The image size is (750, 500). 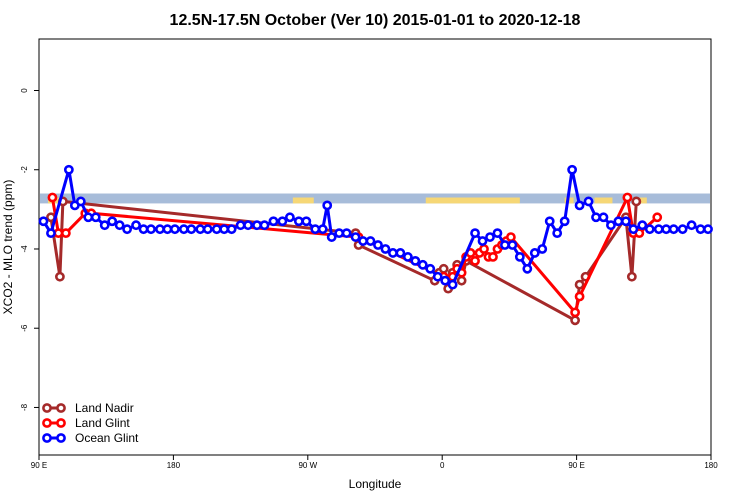 I want to click on y-tick-label-3: -6, so click(x=24, y=328).